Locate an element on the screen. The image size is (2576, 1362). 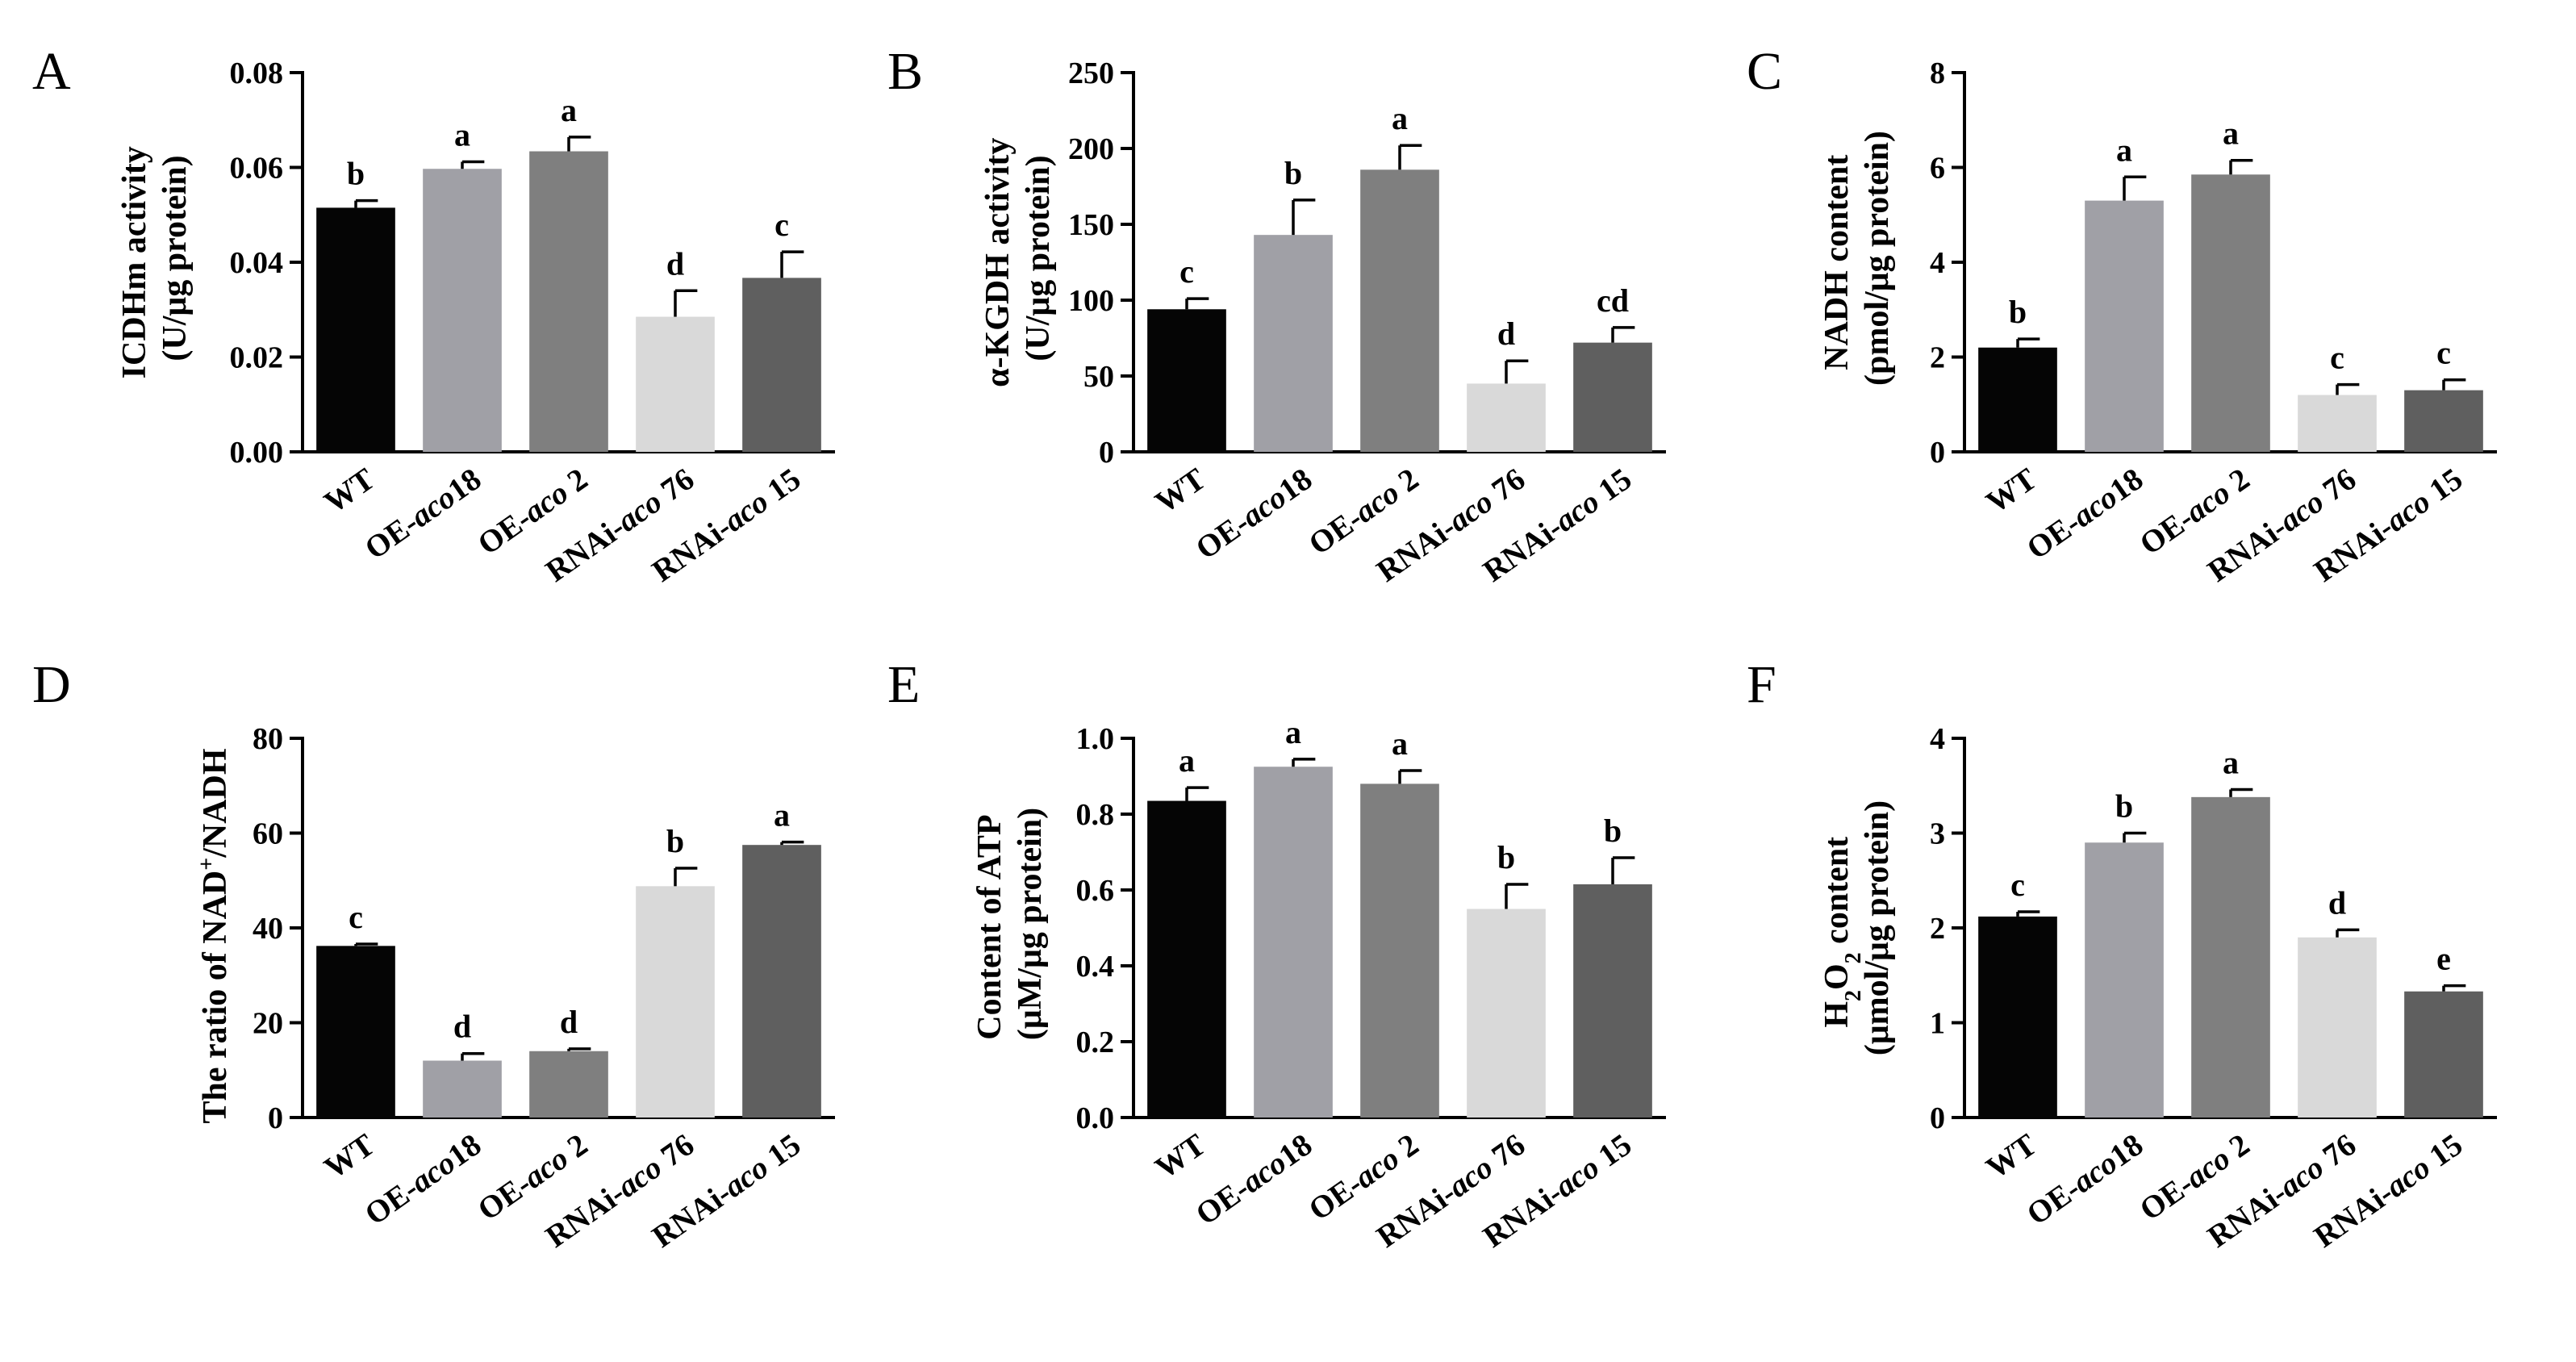
sig-label-f-2: b is located at coordinates (2124, 807).